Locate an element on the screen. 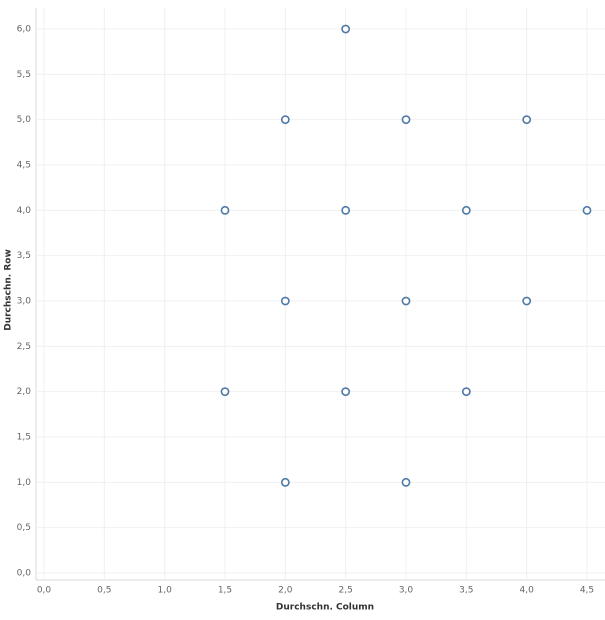 The image size is (605, 620). x-tick-label: 0,5 is located at coordinates (104, 591).